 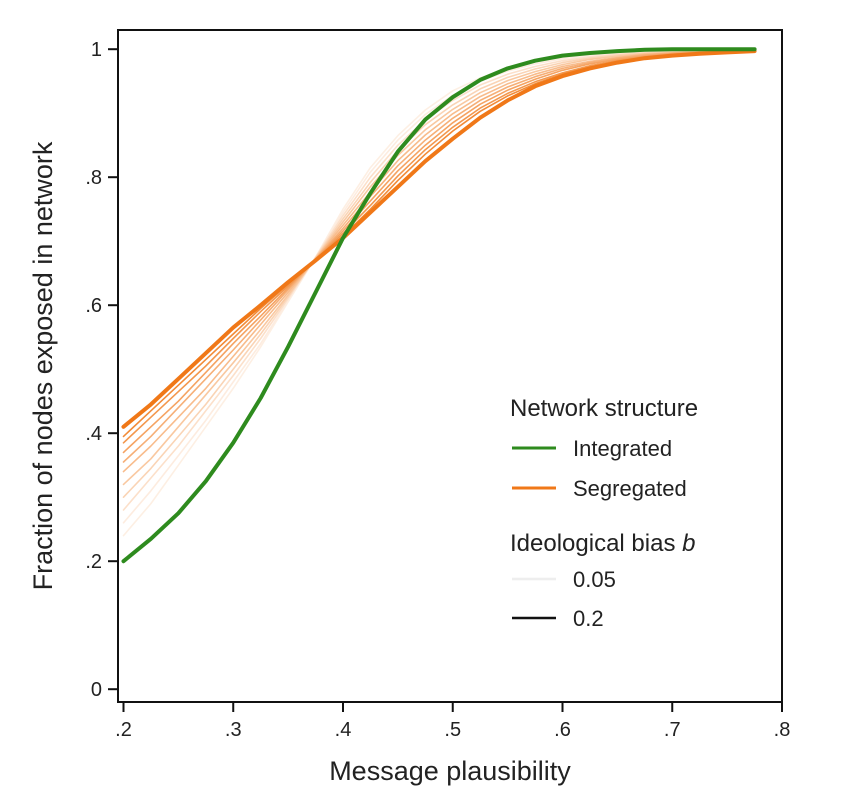 I want to click on y-tick-label: .8, so click(x=93, y=178).